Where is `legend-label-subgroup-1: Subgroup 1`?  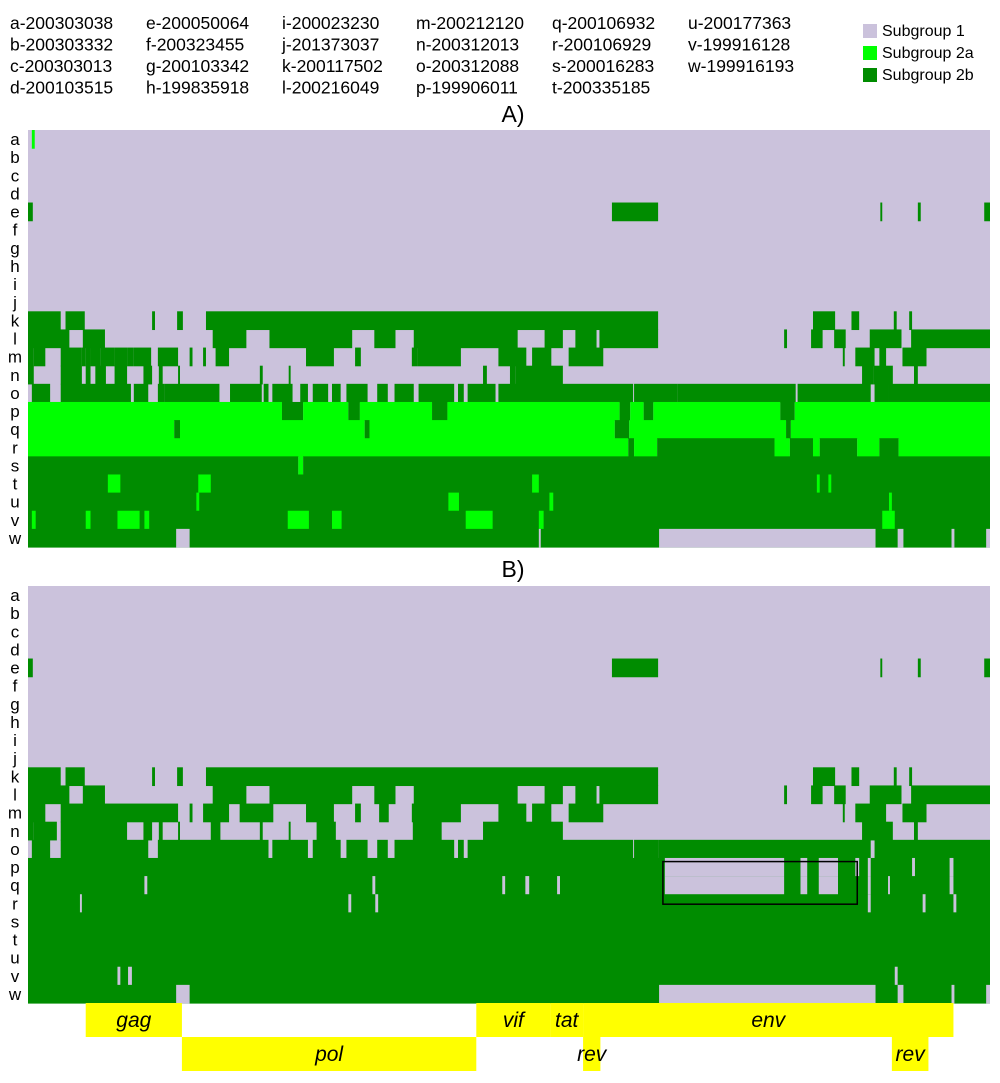
legend-label-subgroup-1: Subgroup 1 is located at coordinates (923, 31).